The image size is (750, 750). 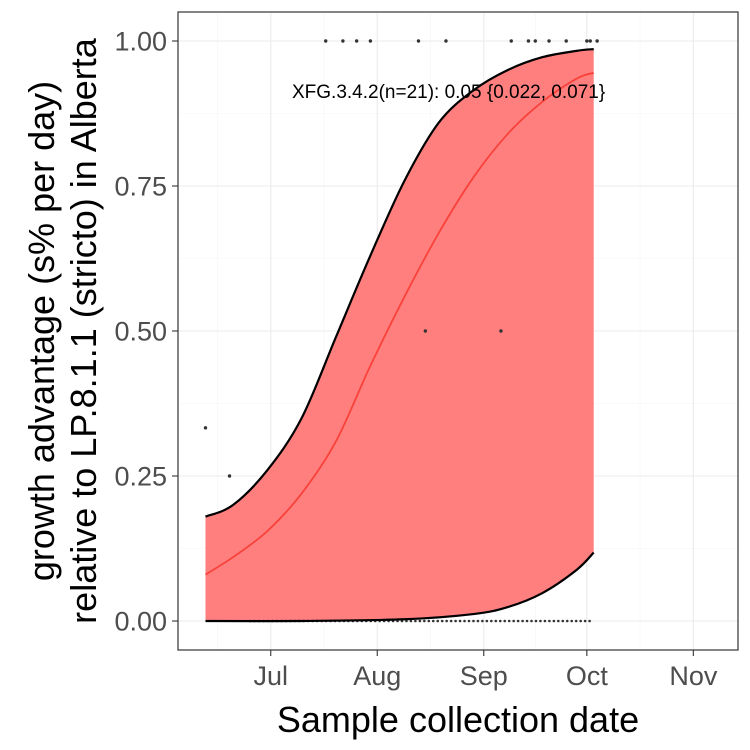 What do you see at coordinates (458, 719) in the screenshot?
I see `x-axis-title: Sample collection date` at bounding box center [458, 719].